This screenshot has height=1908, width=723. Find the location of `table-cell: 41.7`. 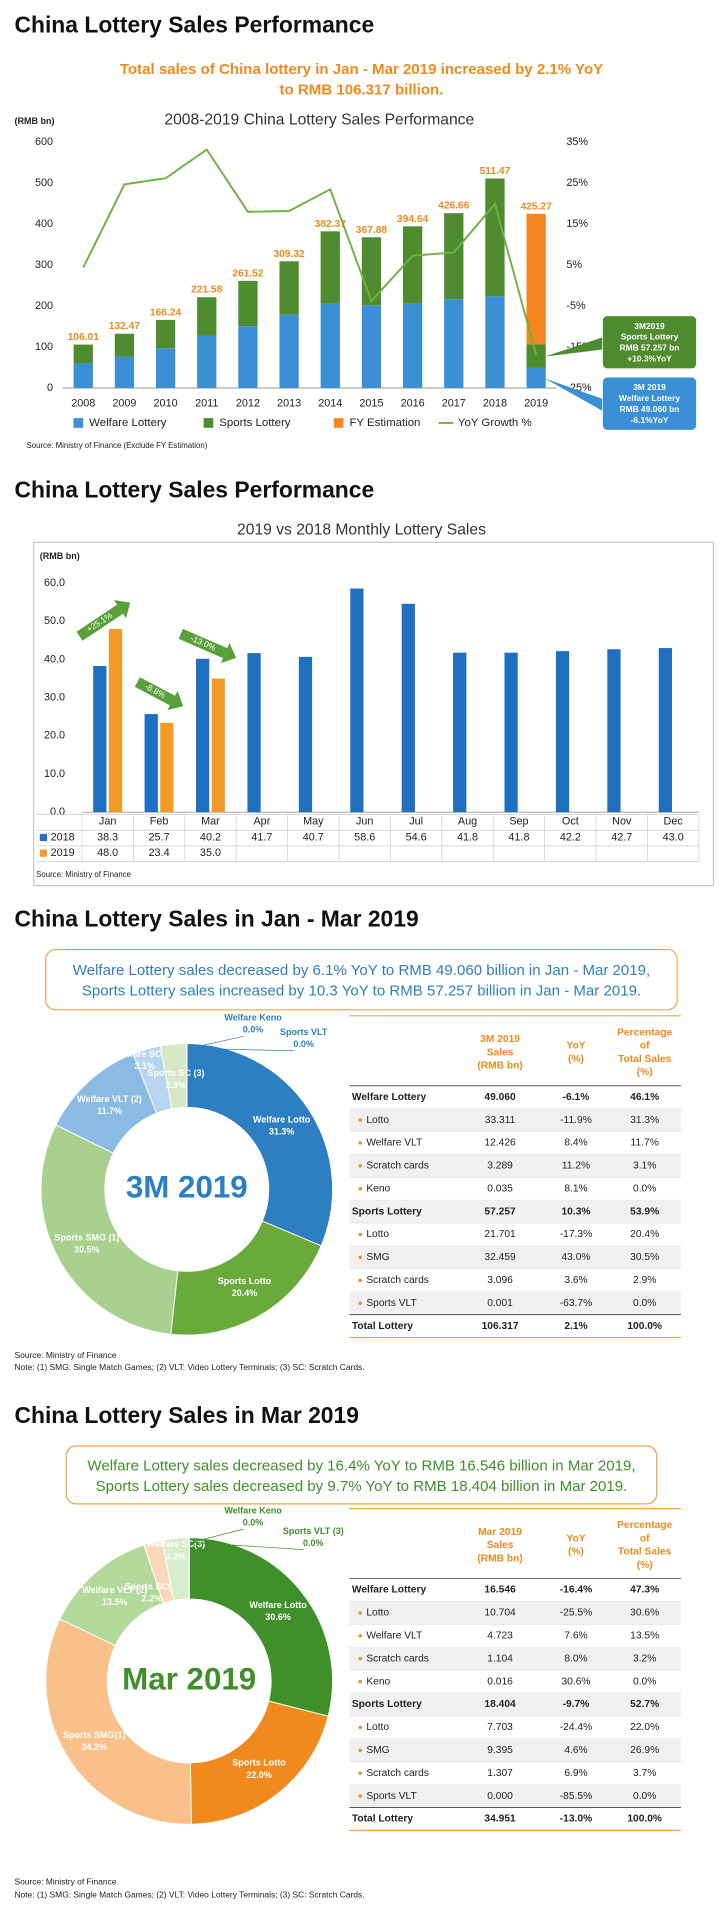

table-cell: 41.7 is located at coordinates (261, 837).